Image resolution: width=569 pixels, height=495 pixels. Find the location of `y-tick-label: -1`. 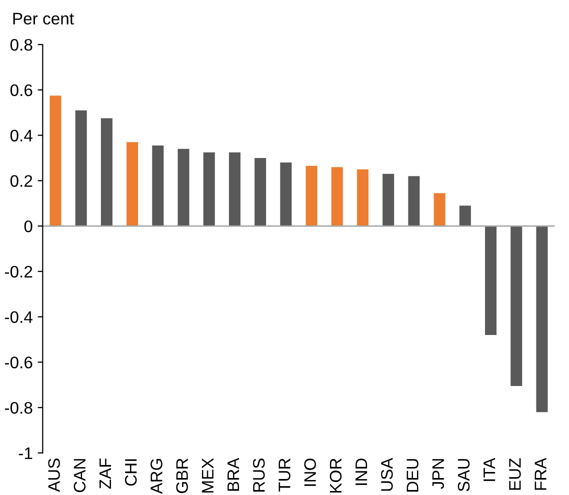

y-tick-label: -1 is located at coordinates (25, 453).